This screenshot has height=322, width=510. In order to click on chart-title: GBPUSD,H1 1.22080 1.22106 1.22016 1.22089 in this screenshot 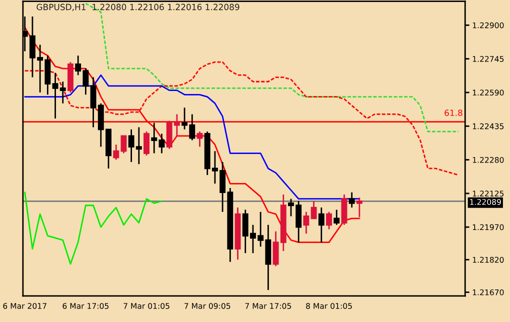, I will do `click(138, 8)`.